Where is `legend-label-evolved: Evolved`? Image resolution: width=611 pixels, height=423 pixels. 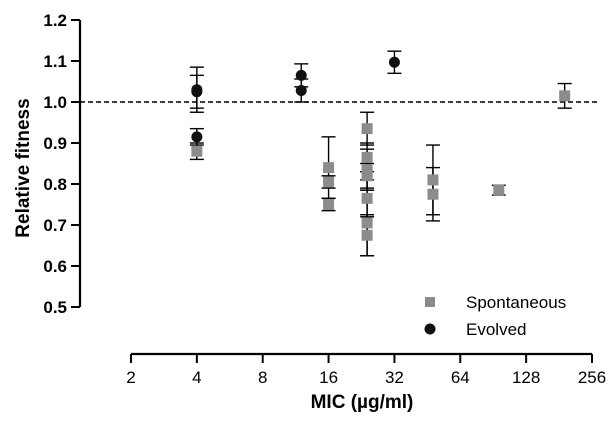 legend-label-evolved: Evolved is located at coordinates (496, 329).